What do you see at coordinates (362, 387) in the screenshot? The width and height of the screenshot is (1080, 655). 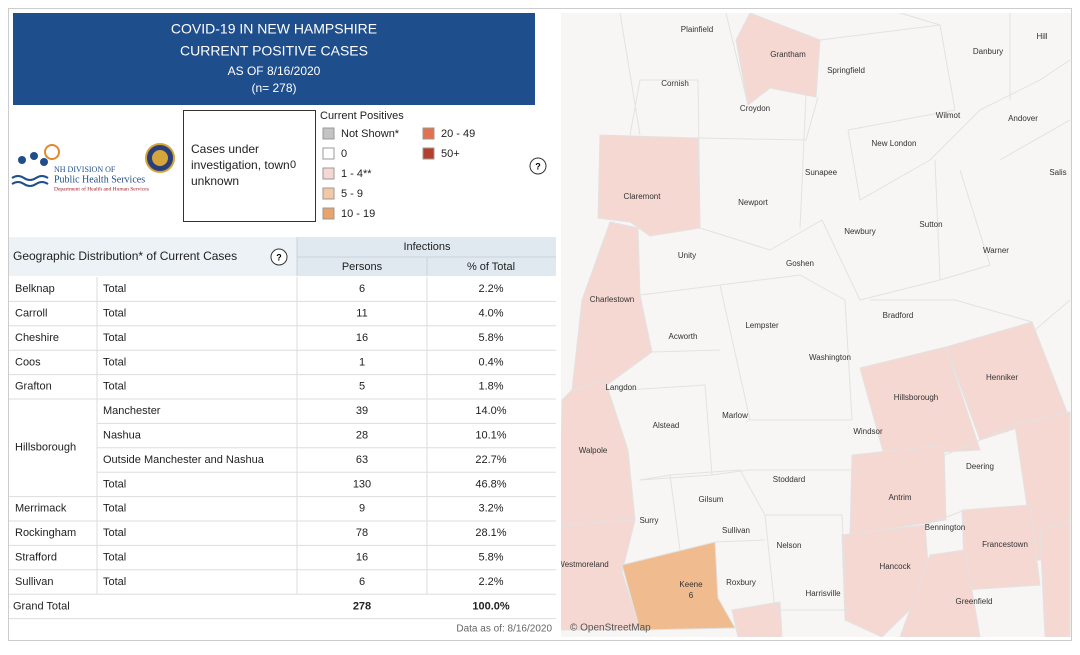 I see `cell-persons: 5` at bounding box center [362, 387].